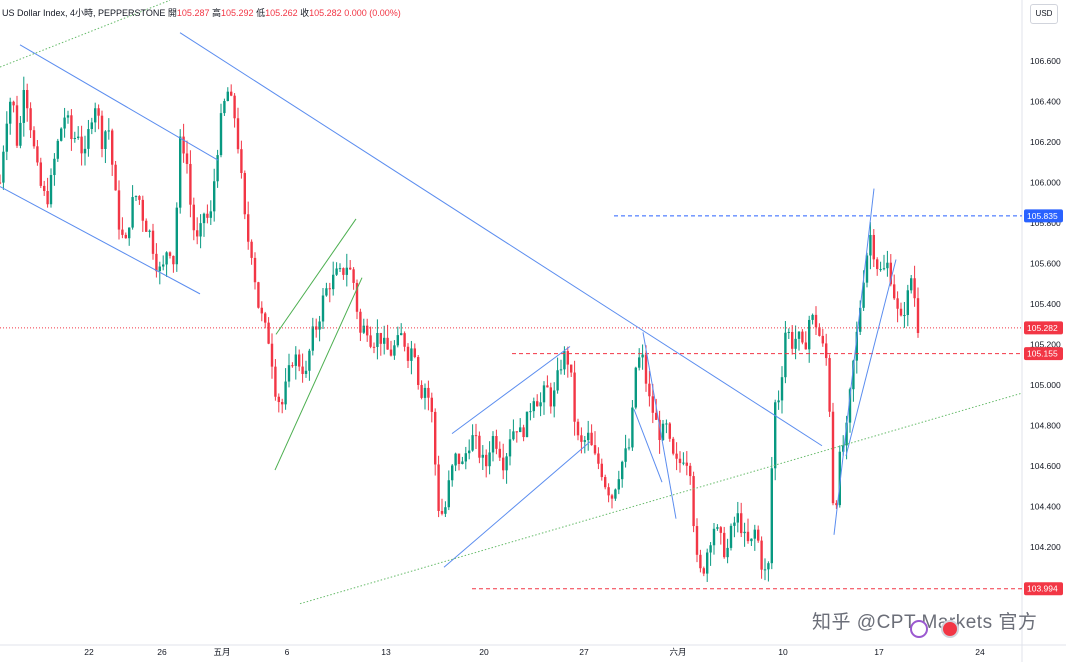  I want to click on low-value: 105.262, so click(281, 13).